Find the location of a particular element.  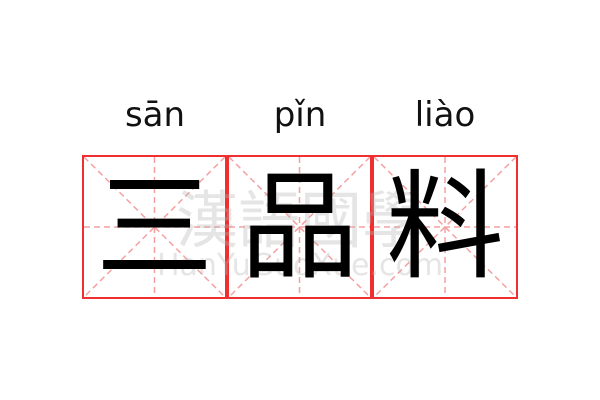

watermark-url: HanYuGuoXue.com is located at coordinates (300, 265).